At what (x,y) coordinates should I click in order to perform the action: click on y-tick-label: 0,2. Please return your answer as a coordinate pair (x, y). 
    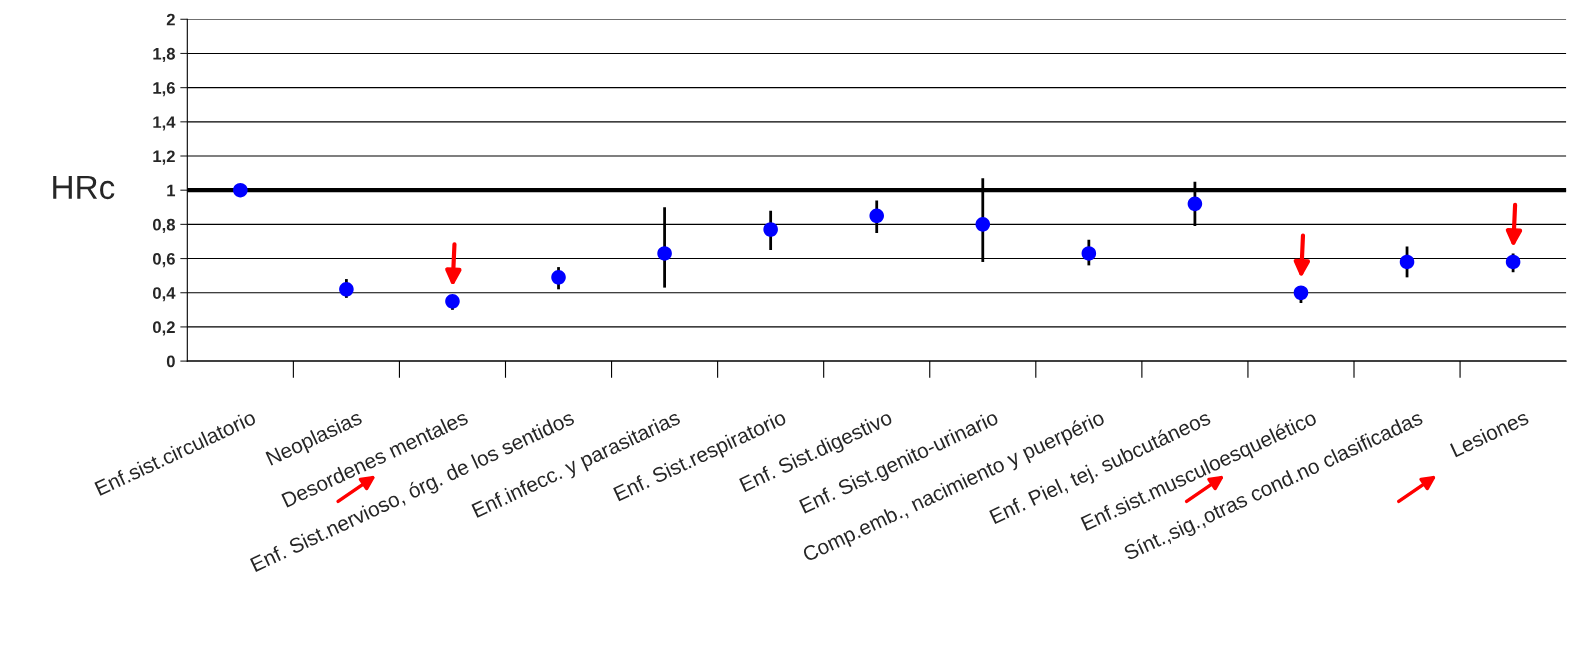
    Looking at the image, I should click on (163, 328).